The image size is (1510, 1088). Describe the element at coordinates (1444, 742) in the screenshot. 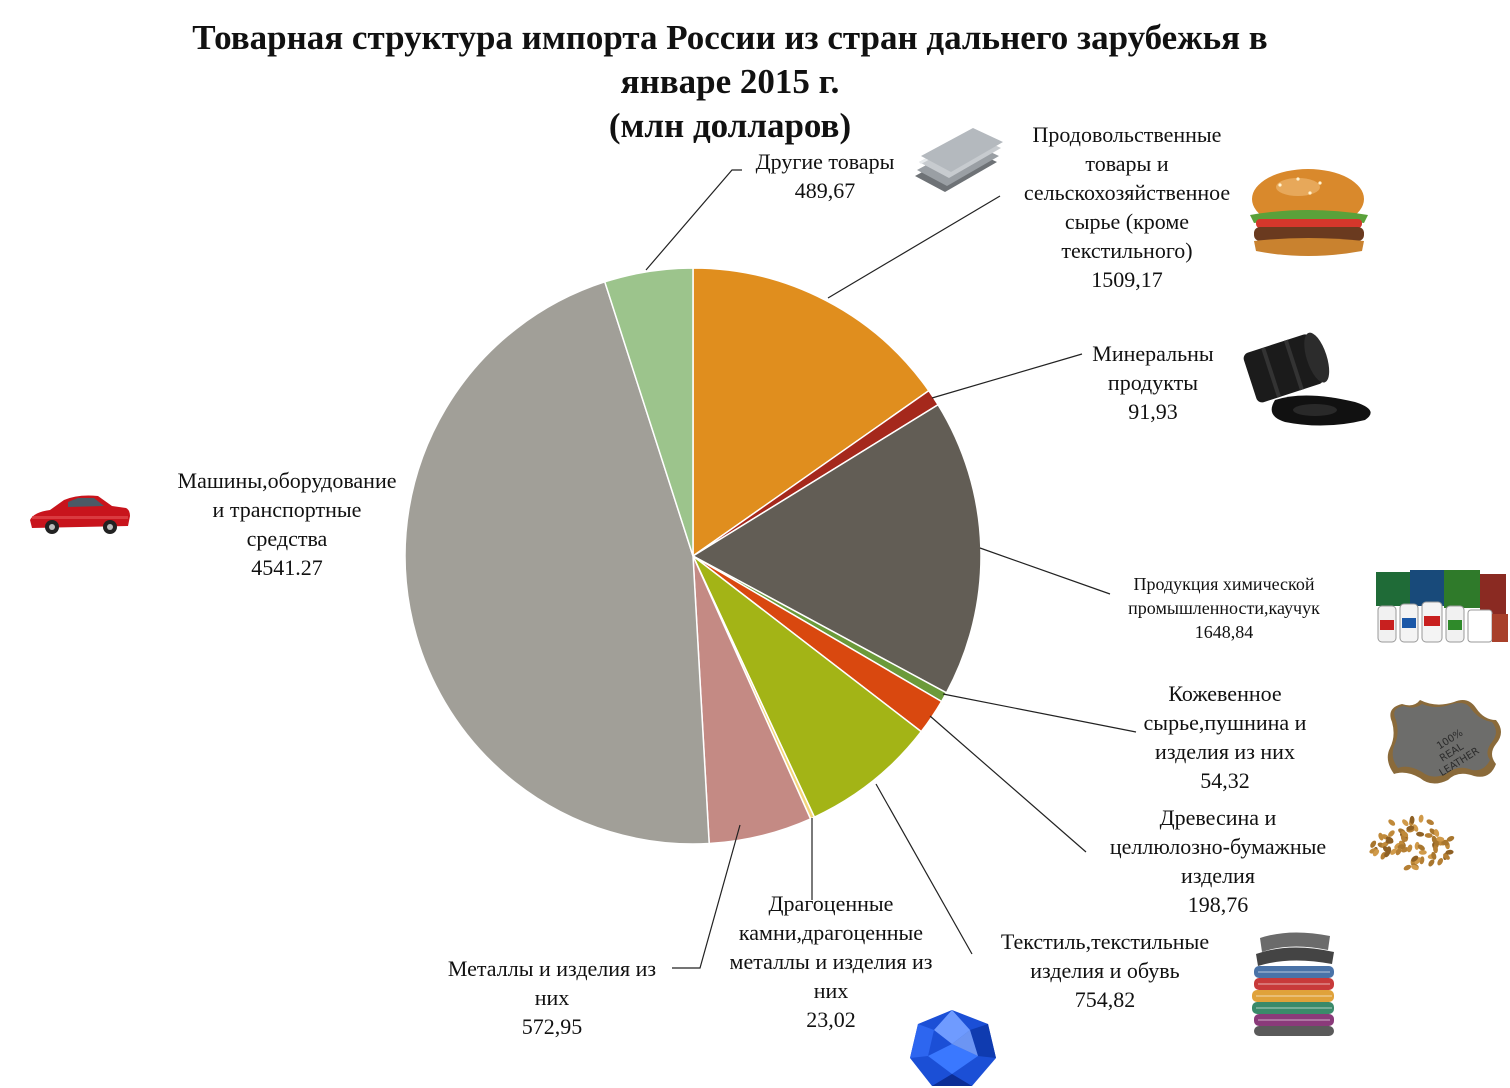

I see `leather-icon: 100% REAL LEATHER` at that location.